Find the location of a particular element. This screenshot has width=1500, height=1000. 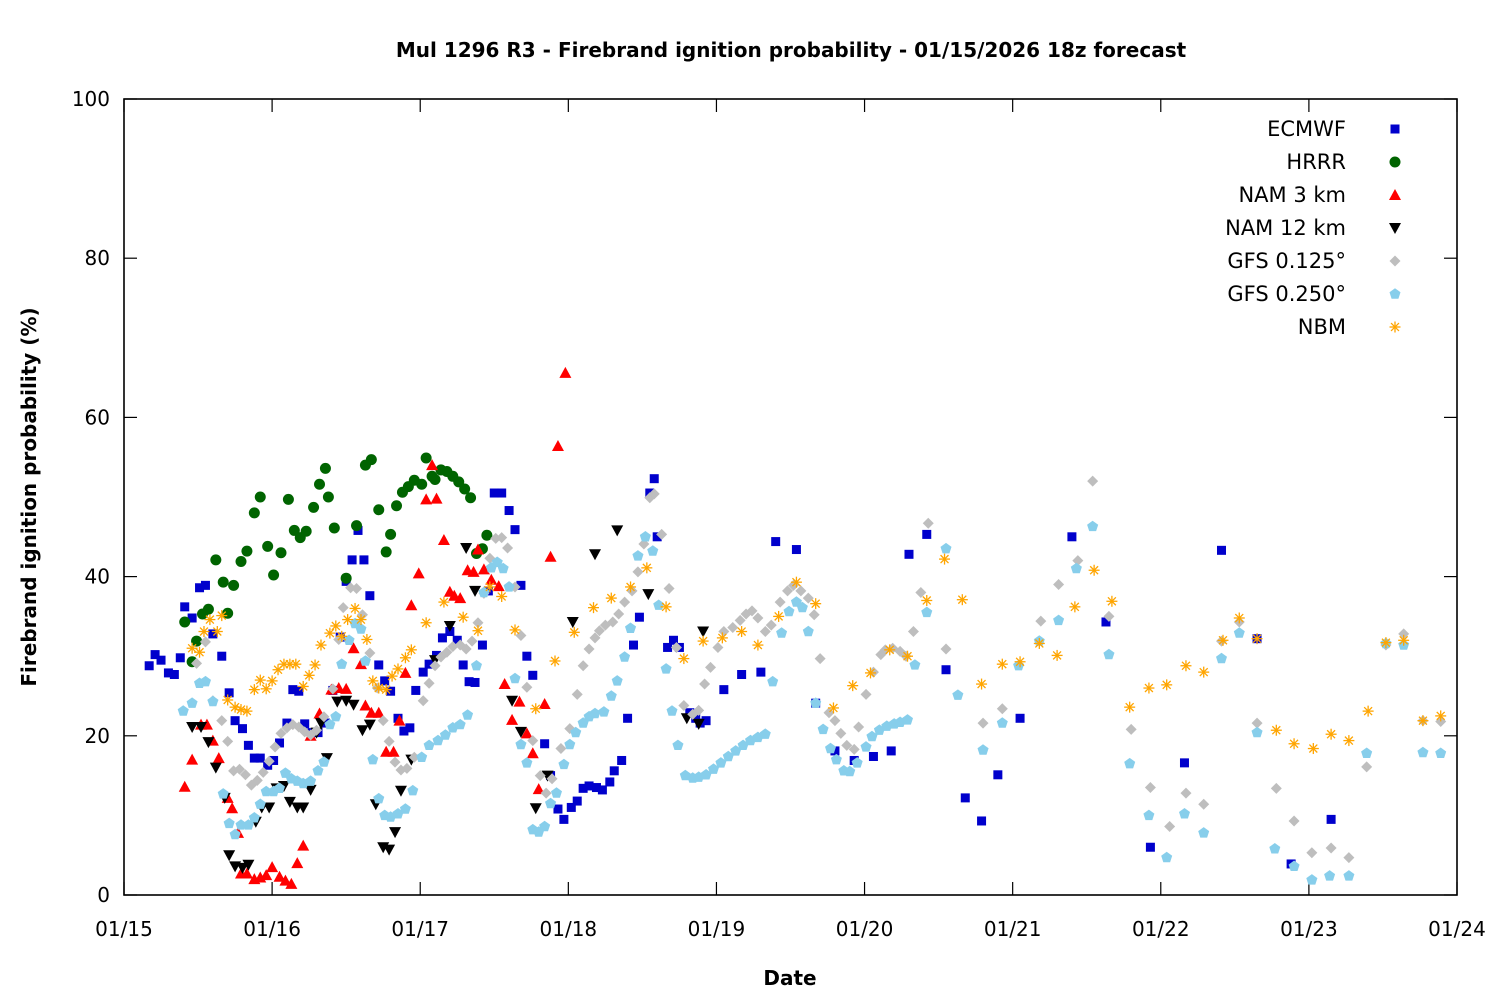

x-tick-label: 01/22 is located at coordinates (1161, 929).